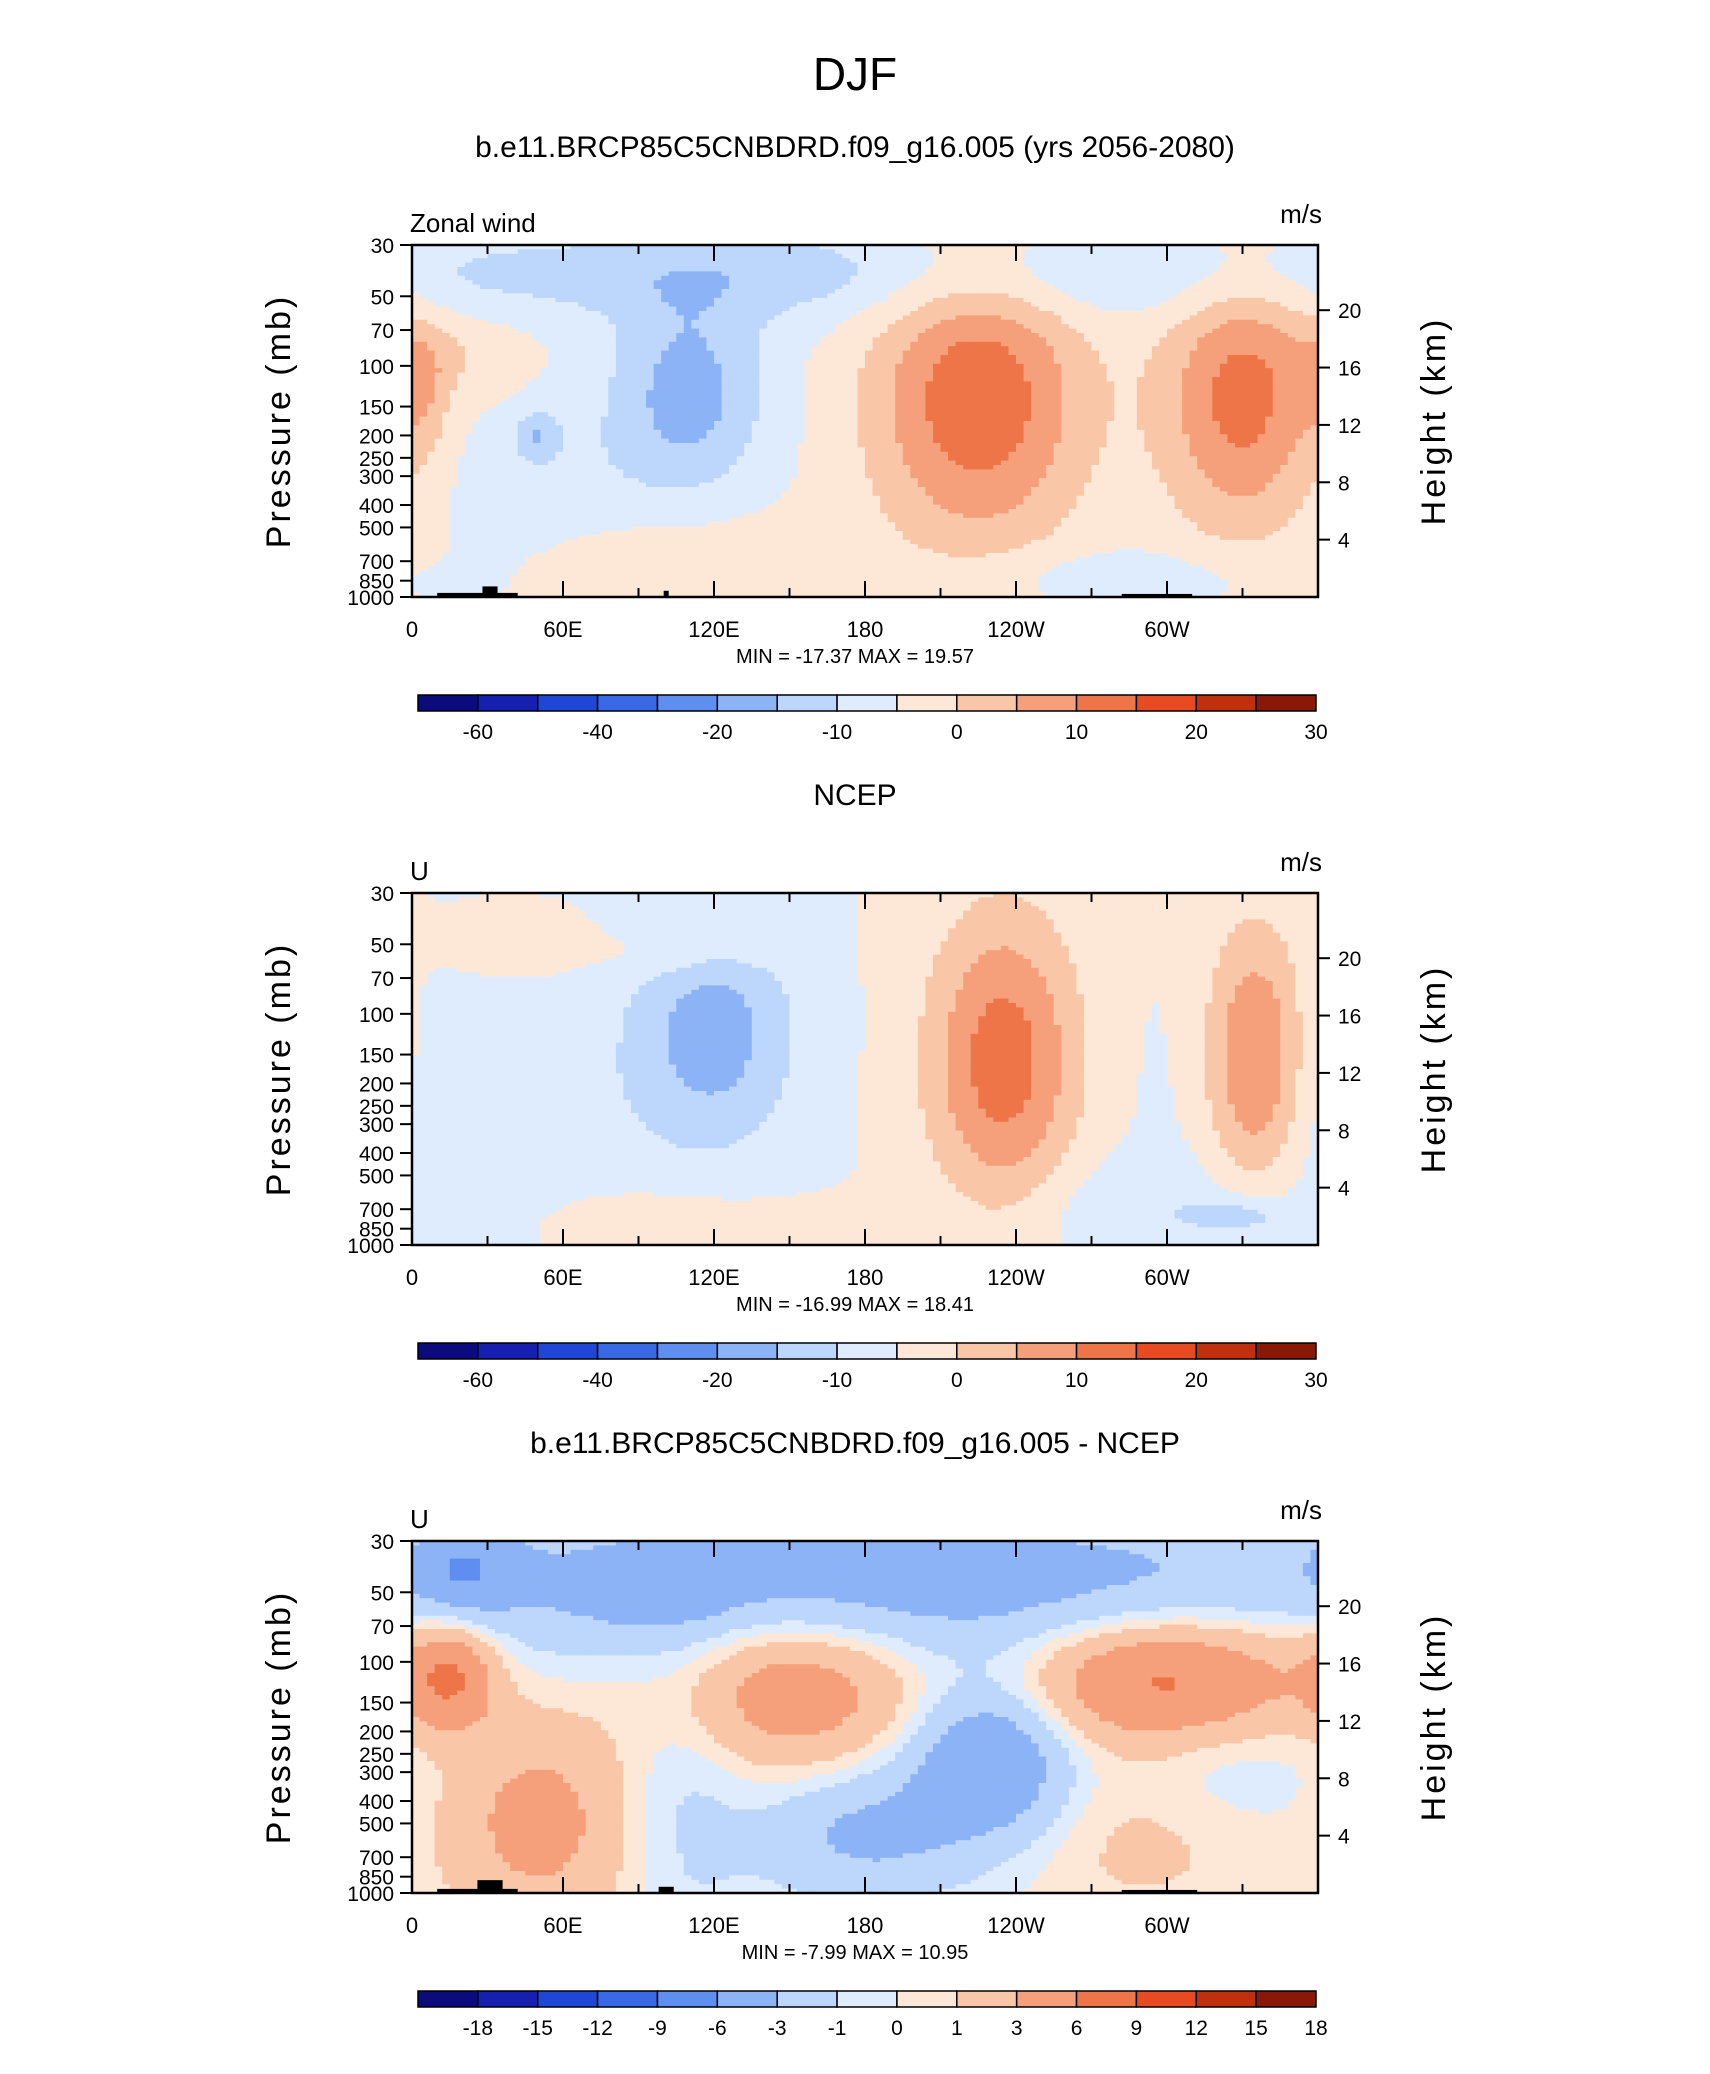 The image size is (1710, 2074). I want to click on y-tick-label: 700, so click(376, 1858).